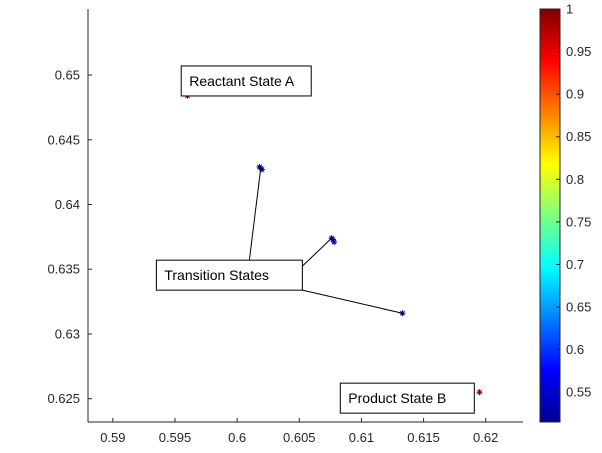  What do you see at coordinates (237, 437) in the screenshot?
I see `x-tick-label: 0.6` at bounding box center [237, 437].